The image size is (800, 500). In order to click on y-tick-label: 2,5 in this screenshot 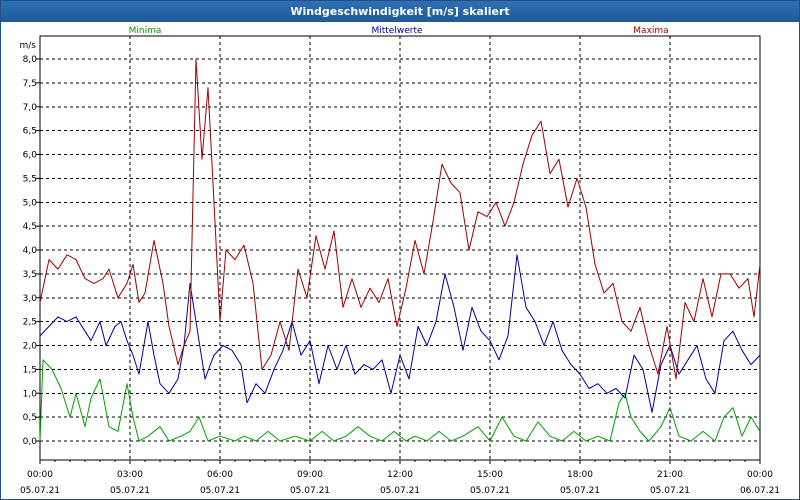, I will do `click(30, 323)`.